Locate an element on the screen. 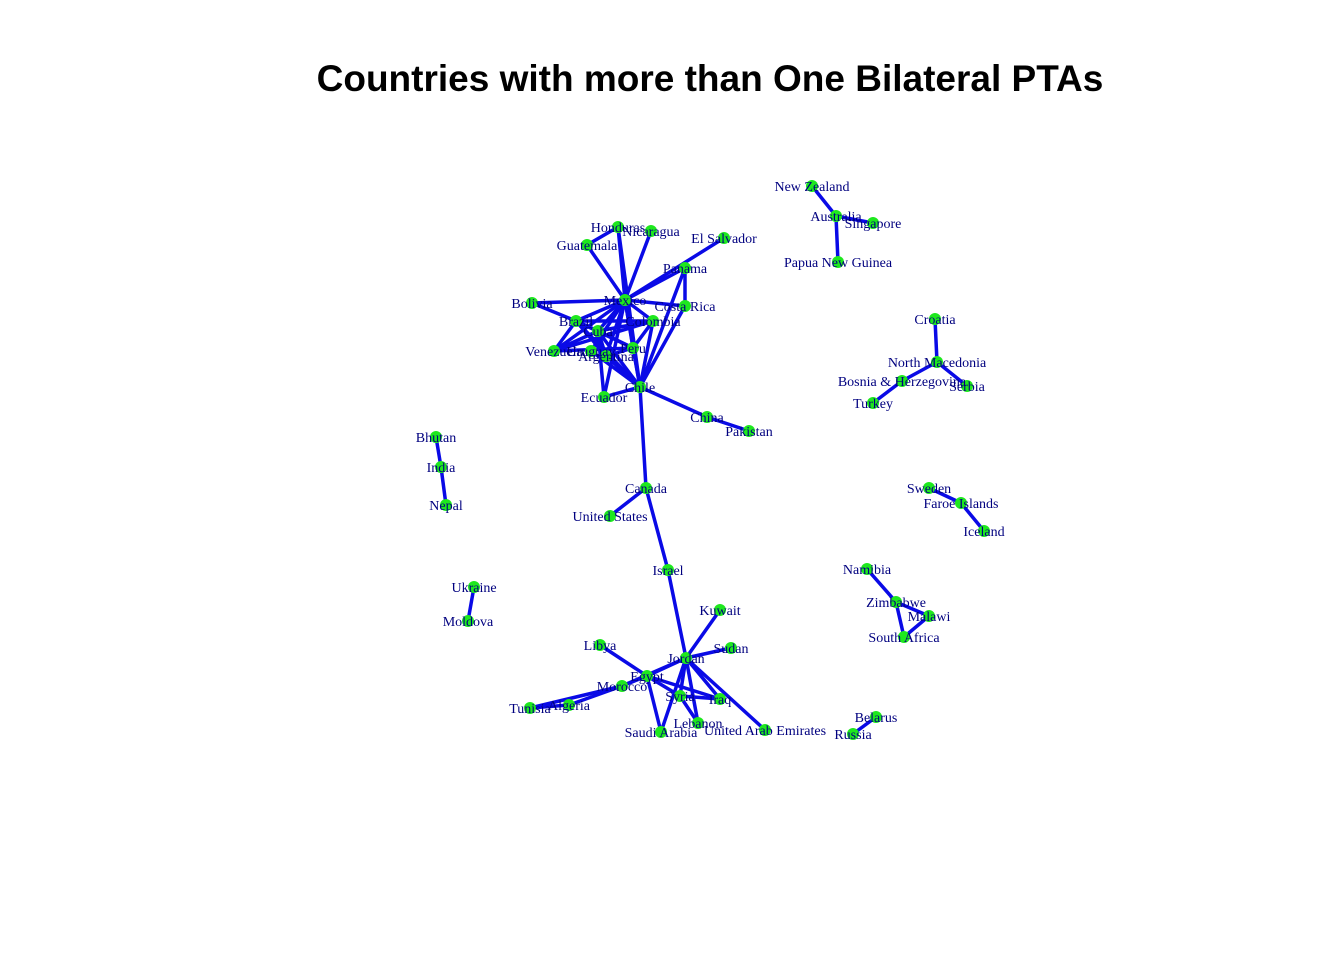 Image resolution: width=1344 pixels, height=960 pixels. edge-jordan--saudi-arabia is located at coordinates (673, 695).